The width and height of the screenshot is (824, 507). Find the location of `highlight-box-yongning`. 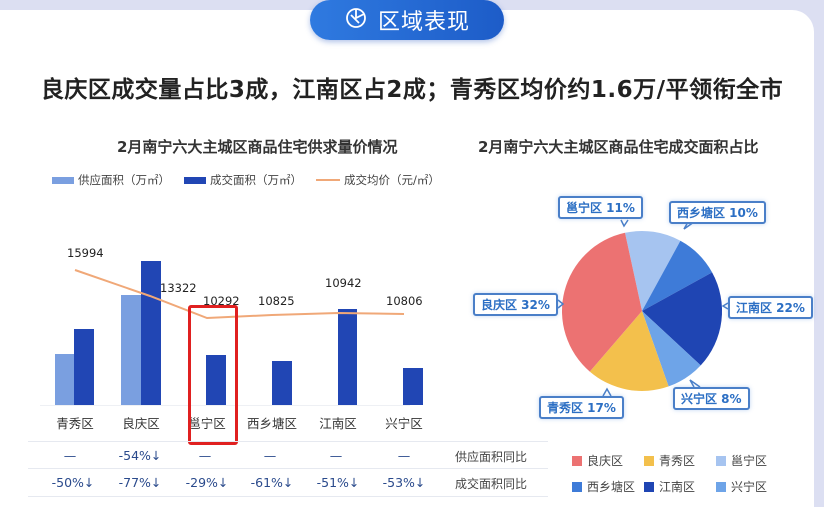

highlight-box-yongning is located at coordinates (213, 375).